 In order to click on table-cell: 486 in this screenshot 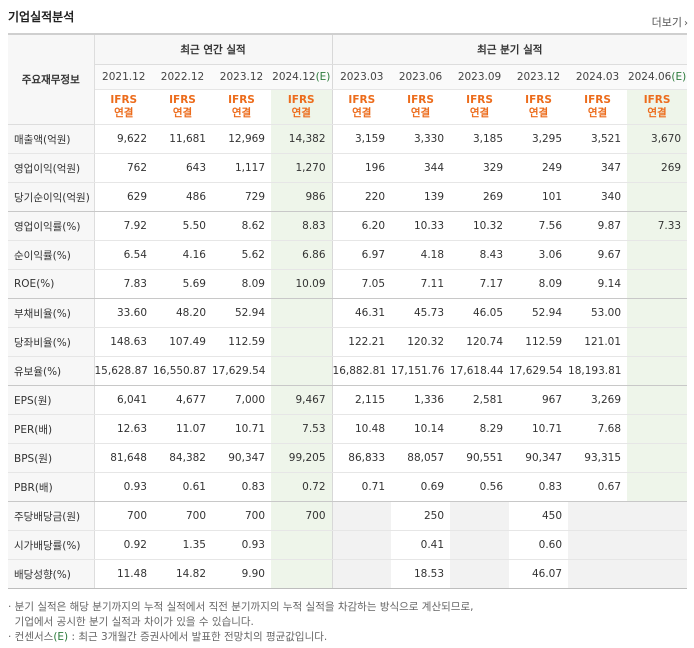, I will do `click(182, 197)`.